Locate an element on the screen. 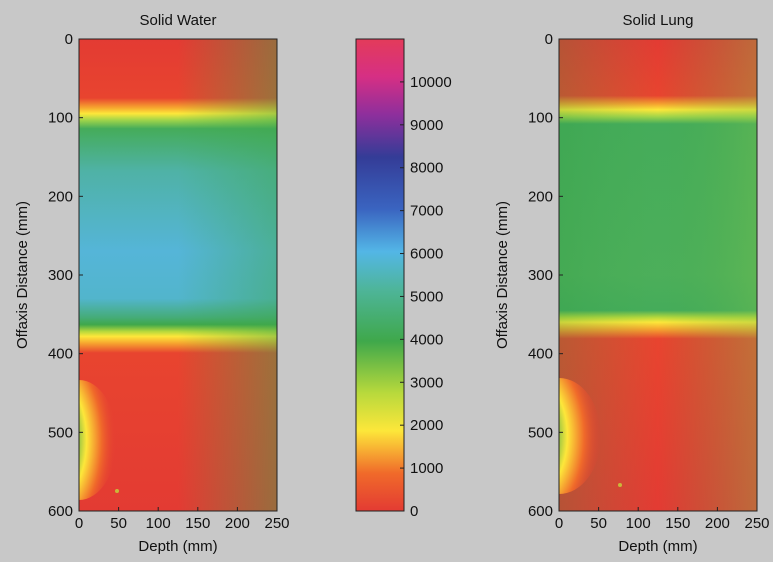 Image resolution: width=773 pixels, height=562 pixels. colorbar-tick-label: 5000 is located at coordinates (426, 296).